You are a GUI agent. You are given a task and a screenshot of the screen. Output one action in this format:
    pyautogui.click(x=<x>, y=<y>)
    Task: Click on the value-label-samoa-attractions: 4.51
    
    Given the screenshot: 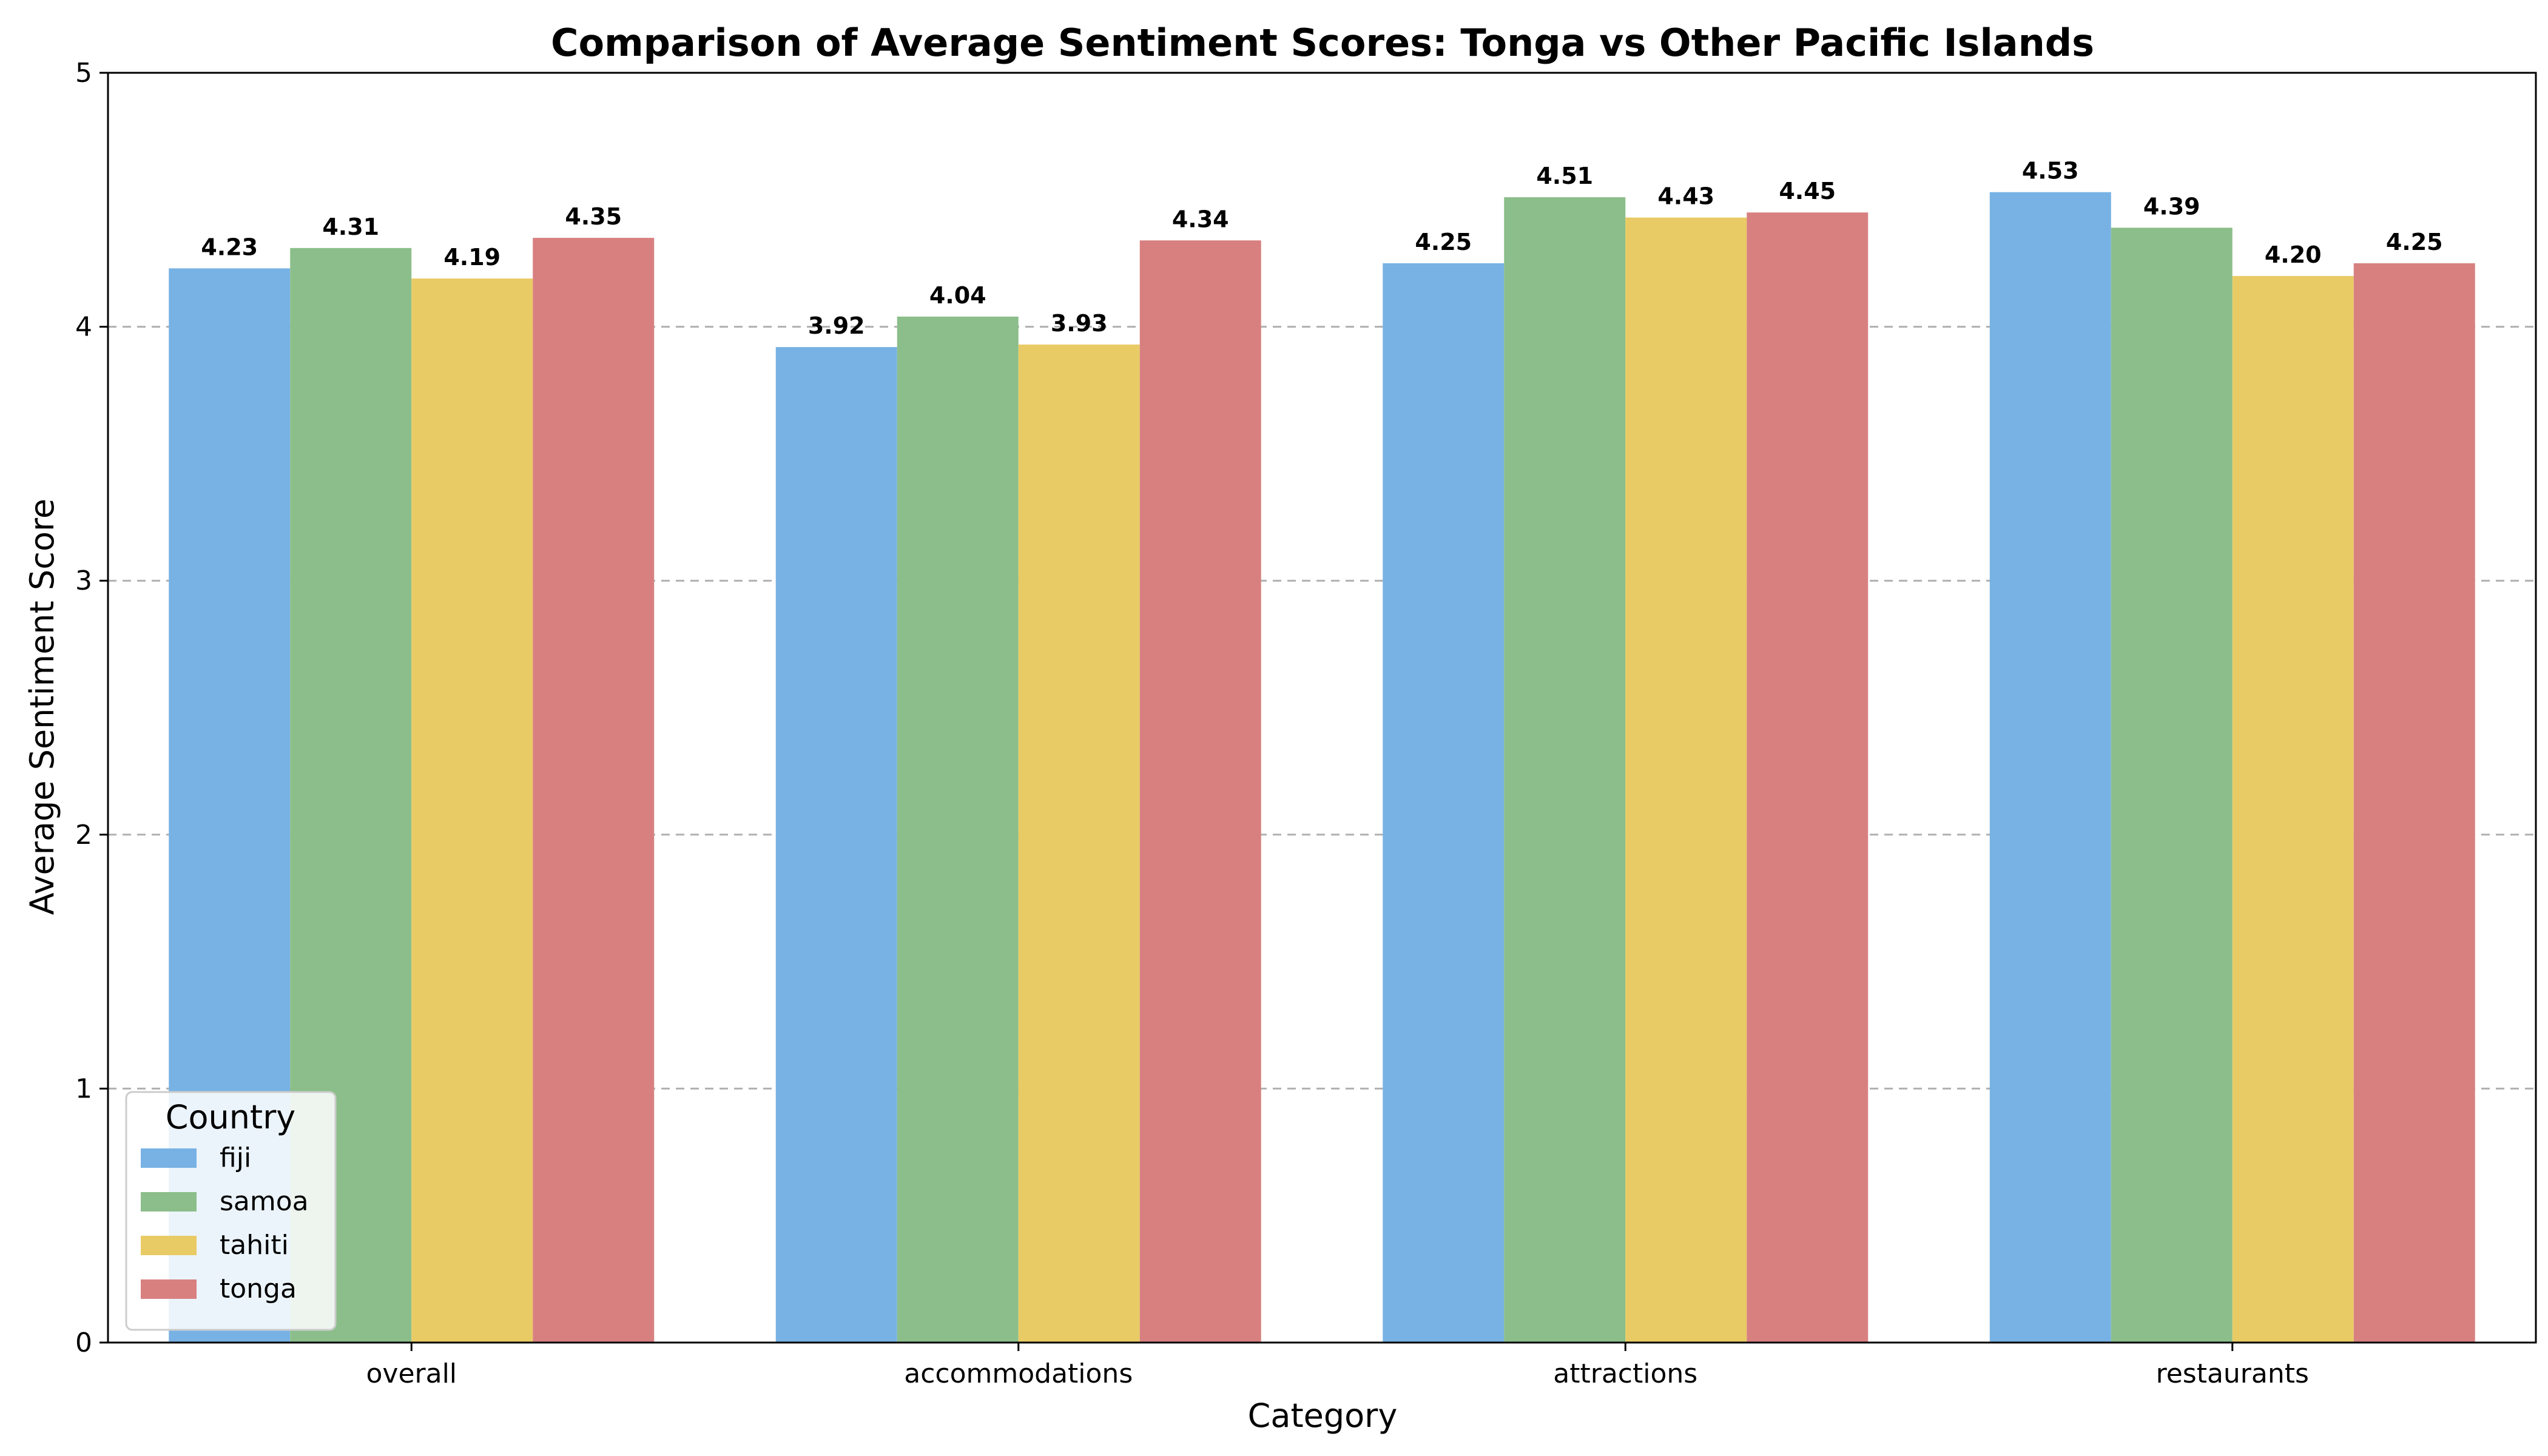 What is the action you would take?
    pyautogui.click(x=1564, y=176)
    